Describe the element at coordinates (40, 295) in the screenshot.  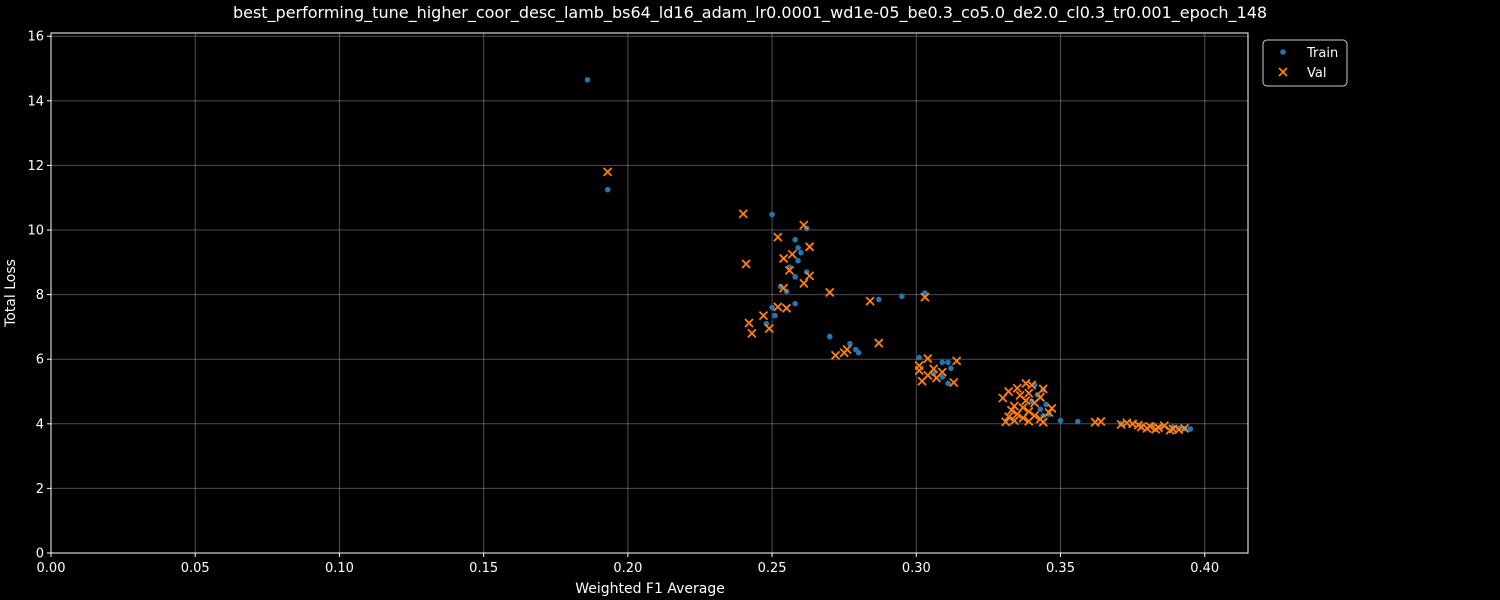
I see `y-tick-label: 8` at that location.